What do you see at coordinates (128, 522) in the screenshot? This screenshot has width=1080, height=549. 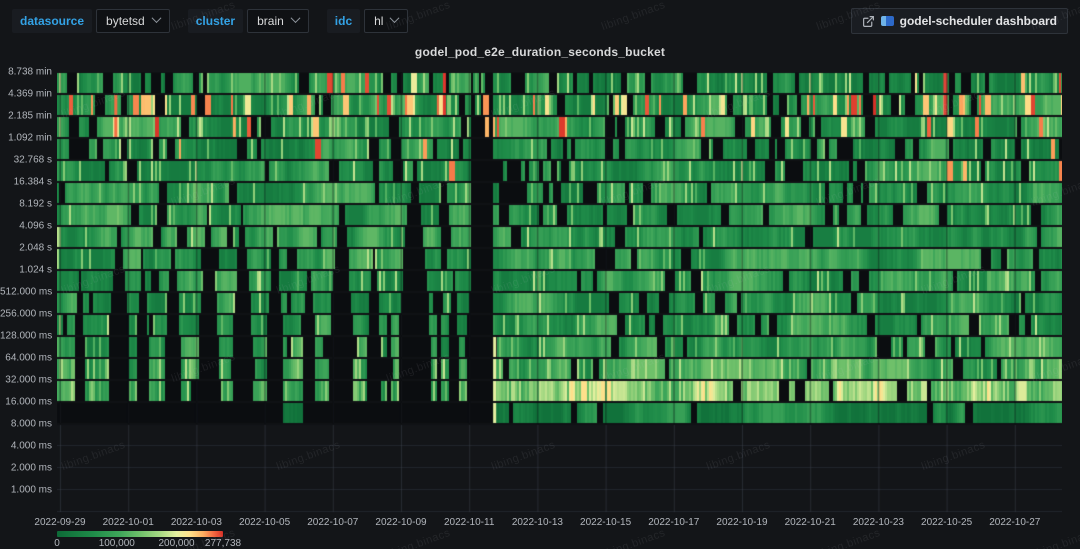 I see `x-axis-label: 2022-10-01` at bounding box center [128, 522].